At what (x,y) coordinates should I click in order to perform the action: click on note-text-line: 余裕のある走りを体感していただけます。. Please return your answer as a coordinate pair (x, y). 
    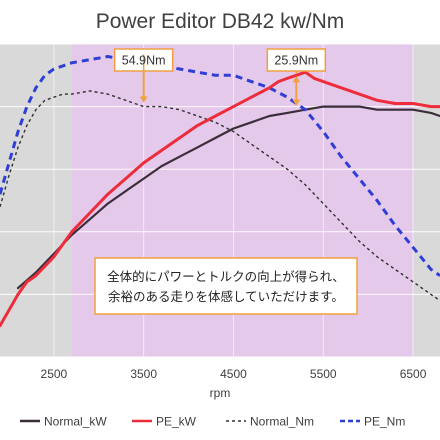
    Looking at the image, I should click on (226, 296).